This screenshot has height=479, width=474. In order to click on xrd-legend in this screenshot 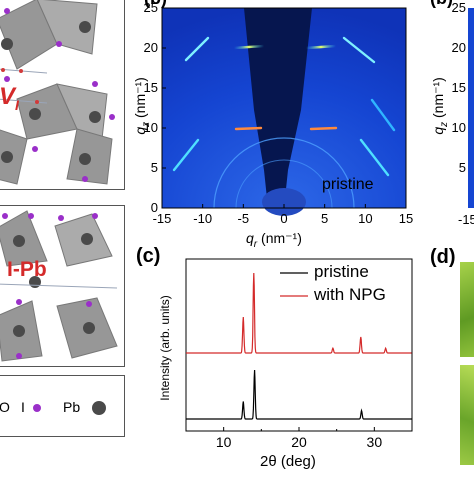, I will do `click(294, 284)`.